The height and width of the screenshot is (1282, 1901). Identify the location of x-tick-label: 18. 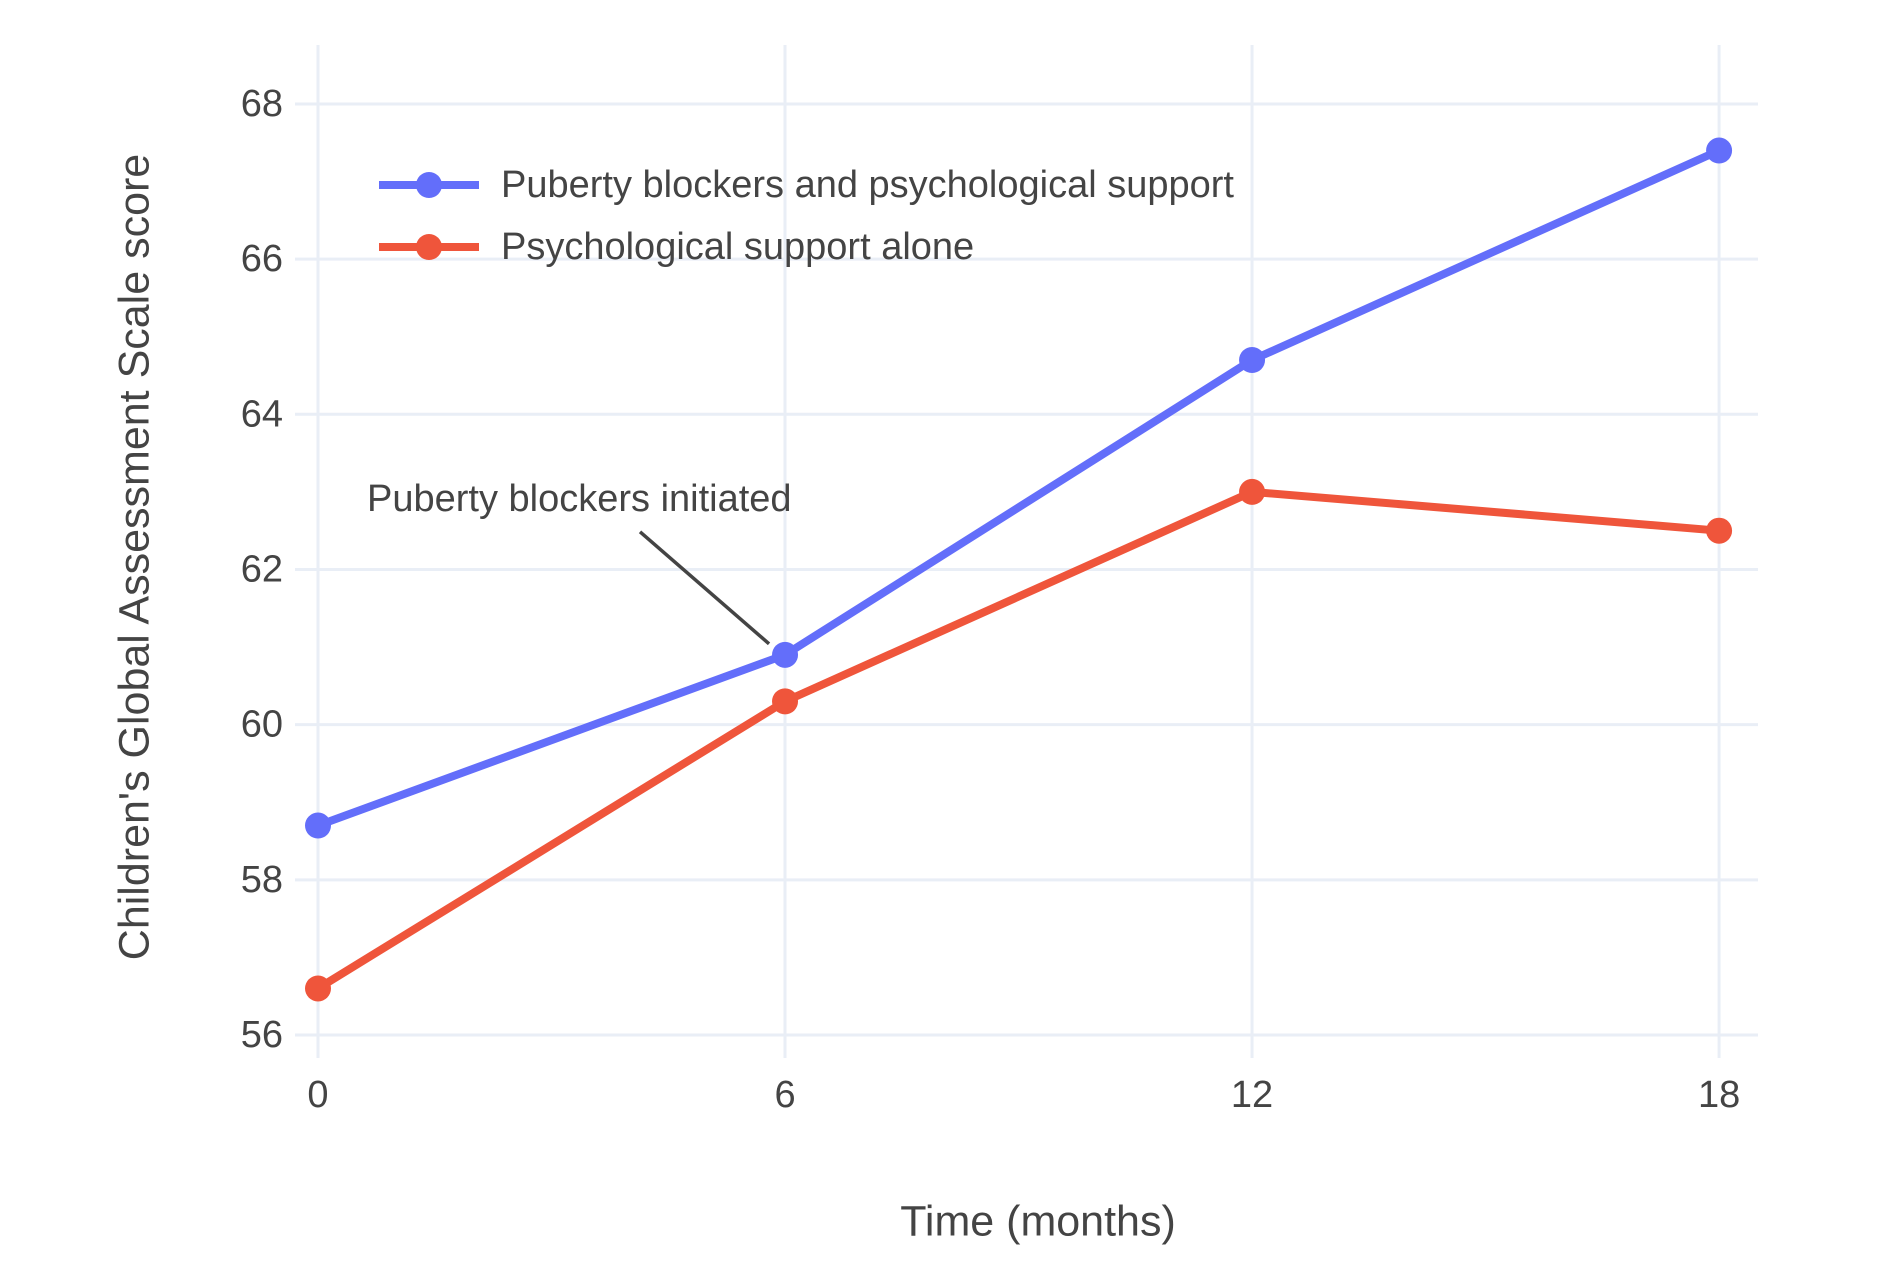
(1719, 1095).